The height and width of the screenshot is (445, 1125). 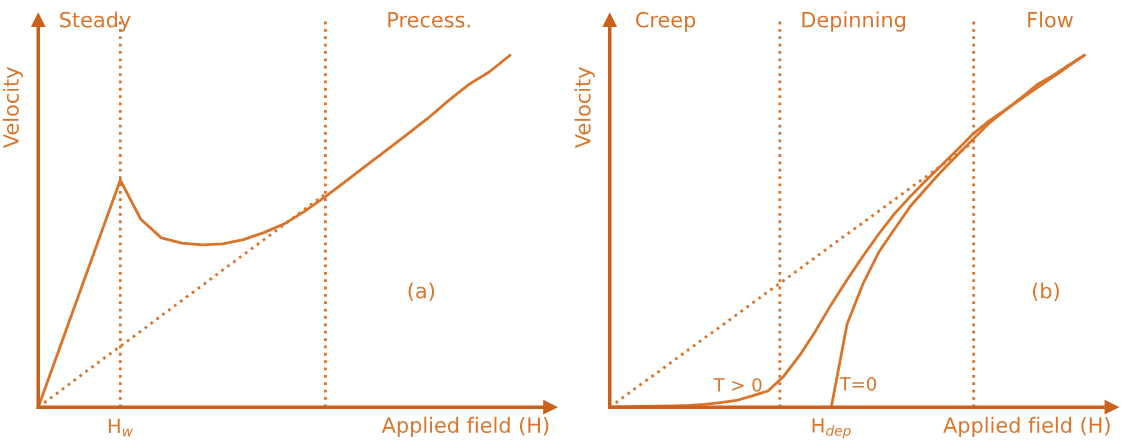 What do you see at coordinates (666, 21) in the screenshot?
I see `text: Creep` at bounding box center [666, 21].